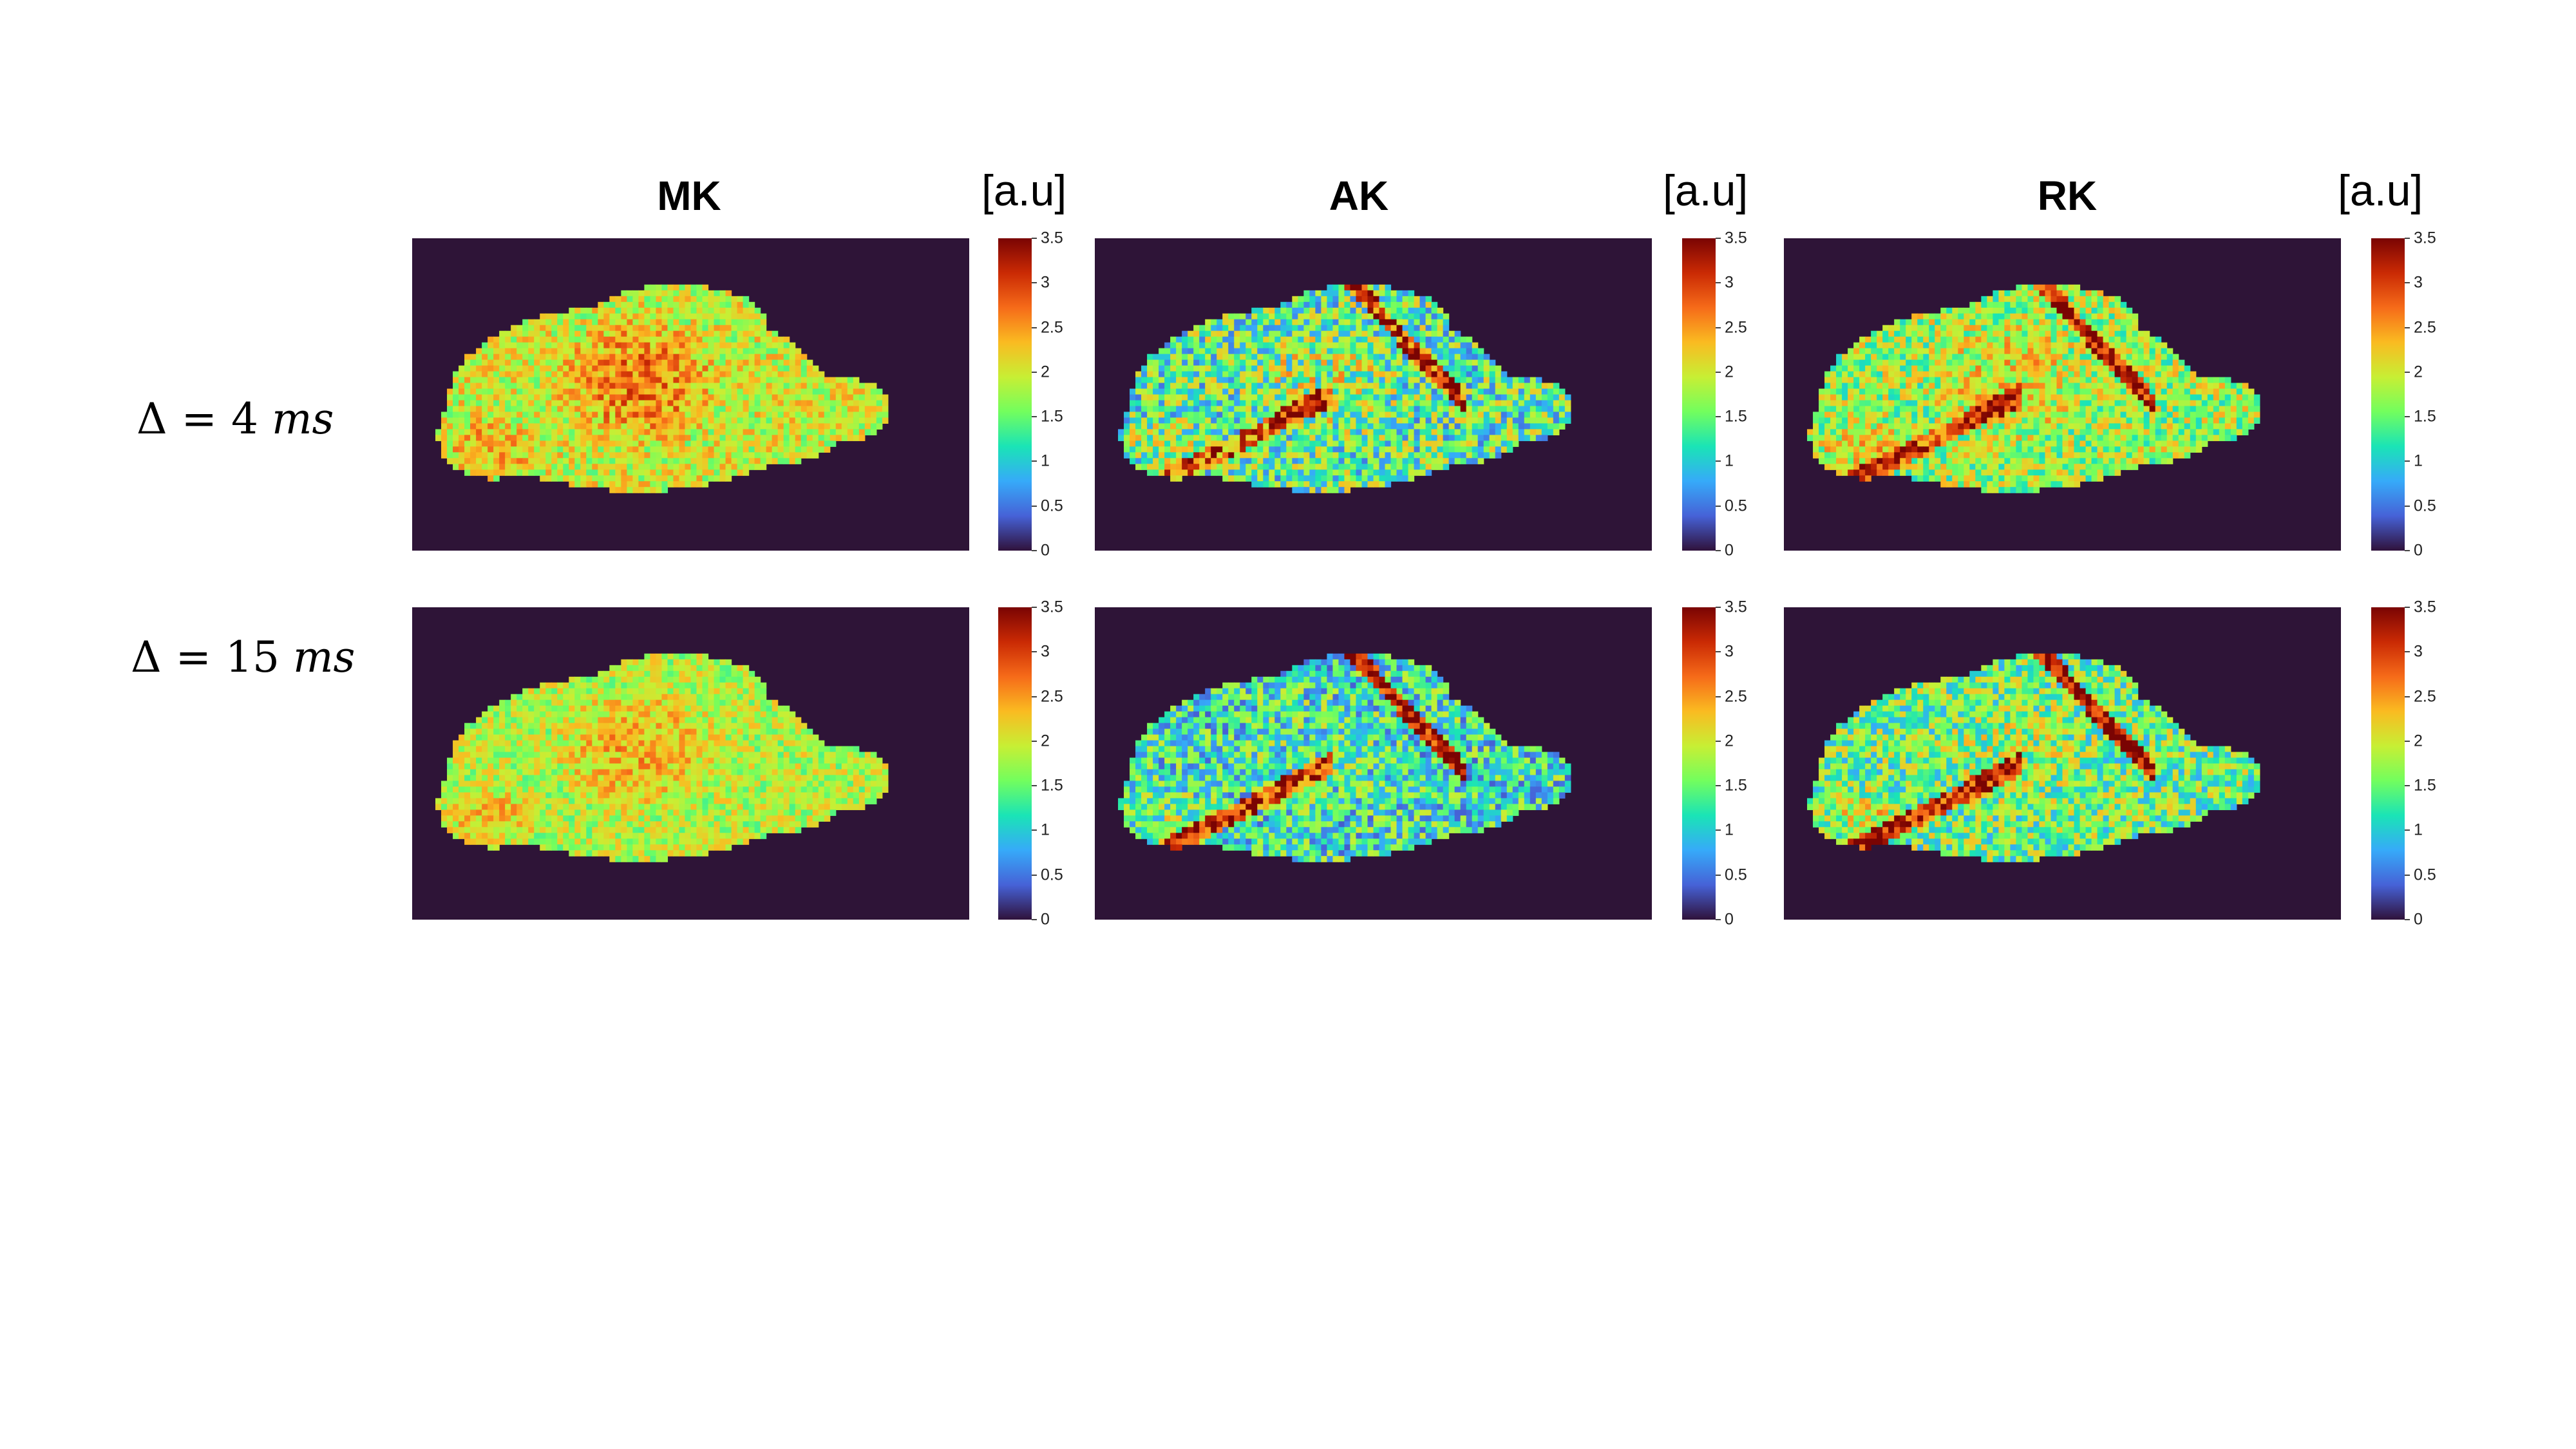 The image size is (2576, 1449). I want to click on colorbar-rk-15ms: 0 0.5 1 1.5 2 2.5 3 3.5, so click(2403, 763).